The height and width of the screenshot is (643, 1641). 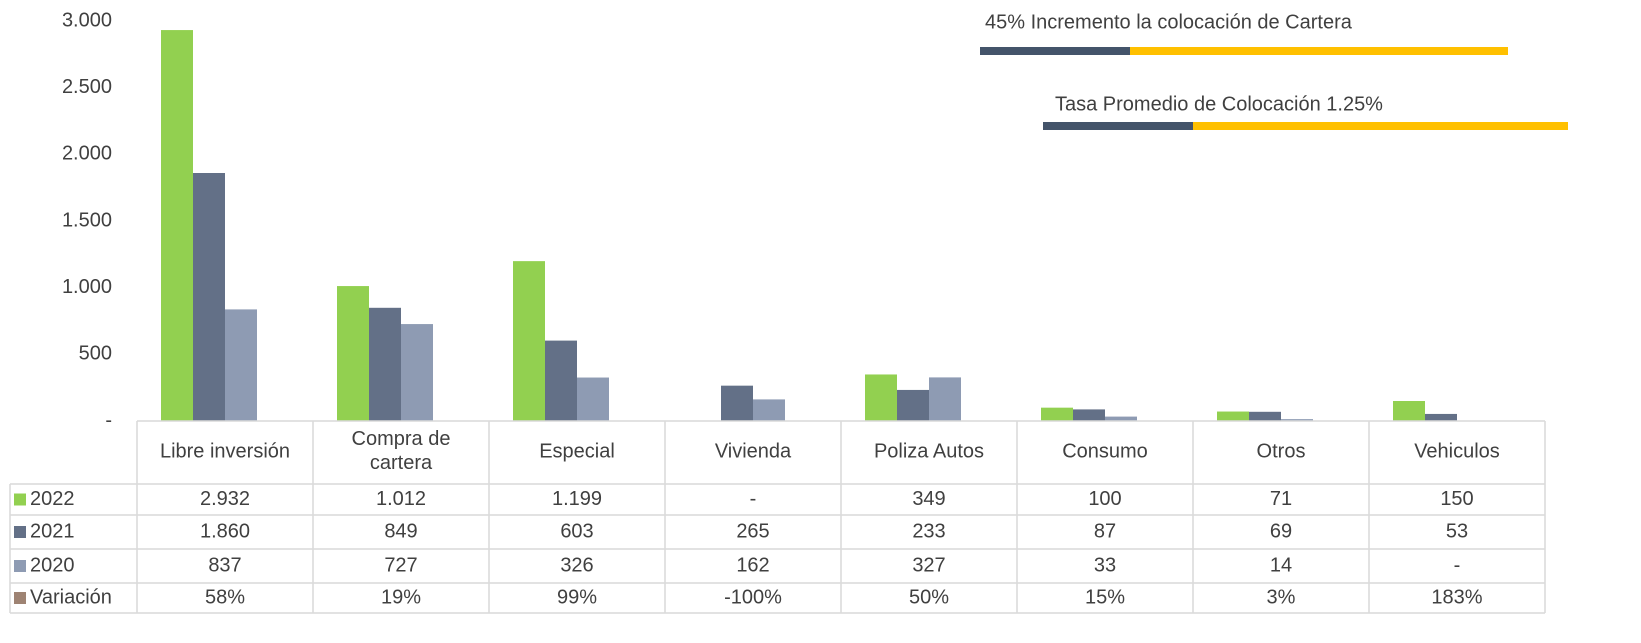 I want to click on table-cell: 265, so click(x=752, y=531).